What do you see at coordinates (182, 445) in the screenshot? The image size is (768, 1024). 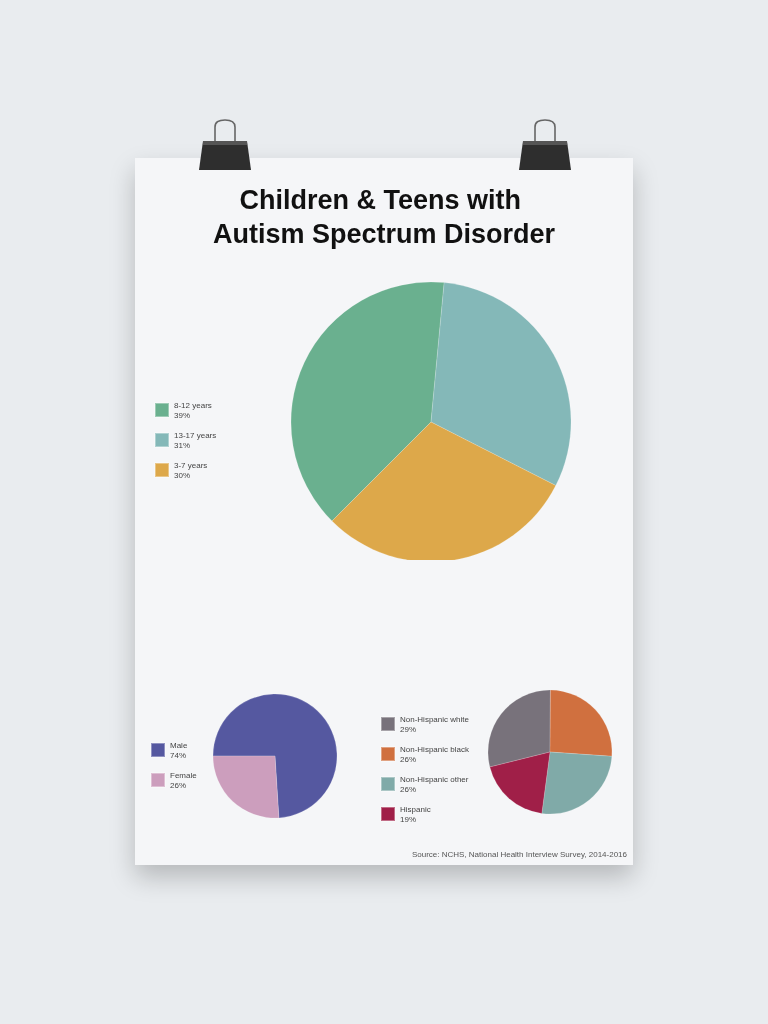 I see `data-label: 31%` at bounding box center [182, 445].